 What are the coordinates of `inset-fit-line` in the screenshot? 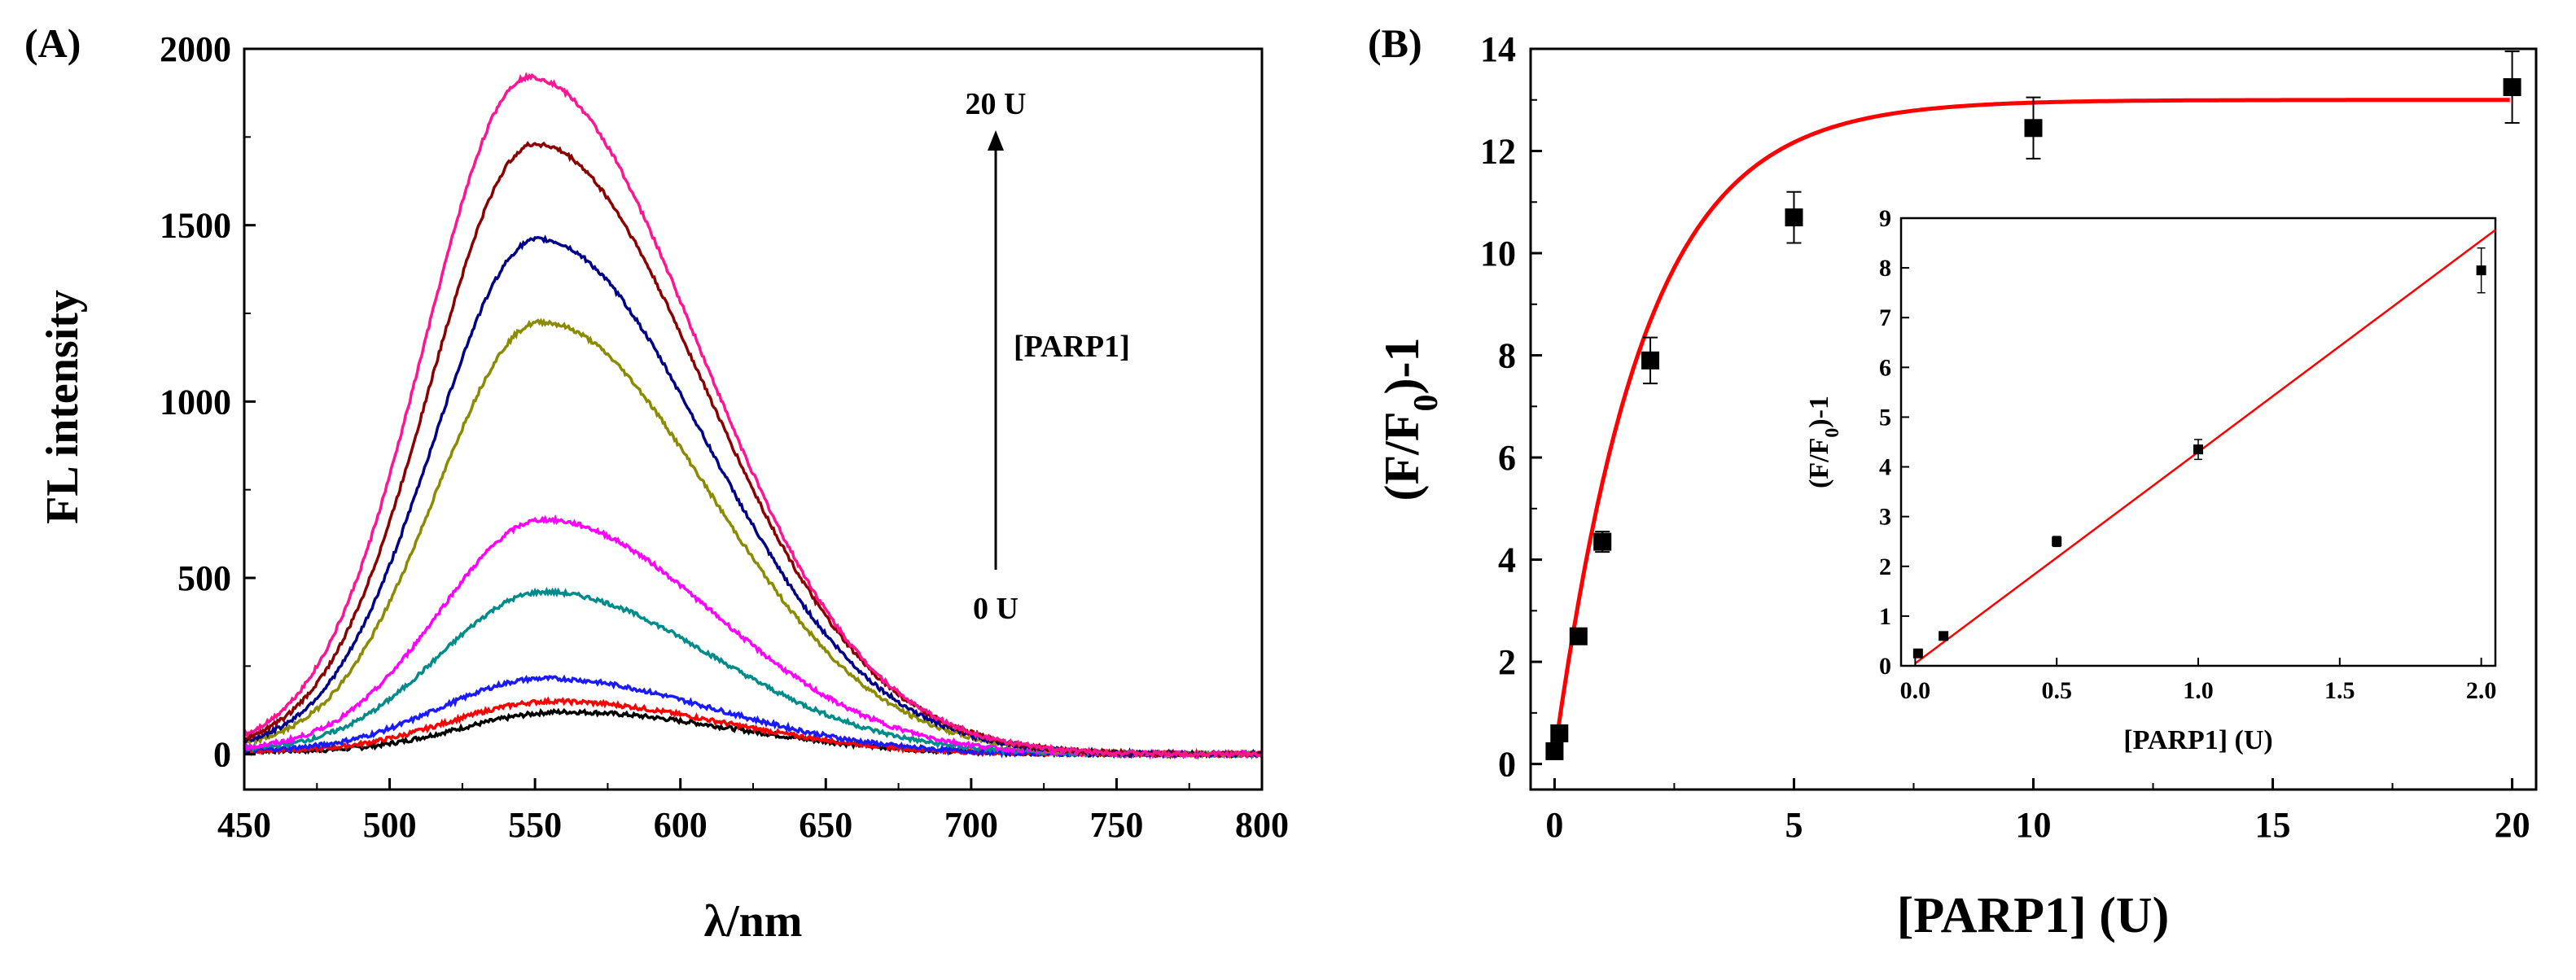 It's located at (2205, 447).